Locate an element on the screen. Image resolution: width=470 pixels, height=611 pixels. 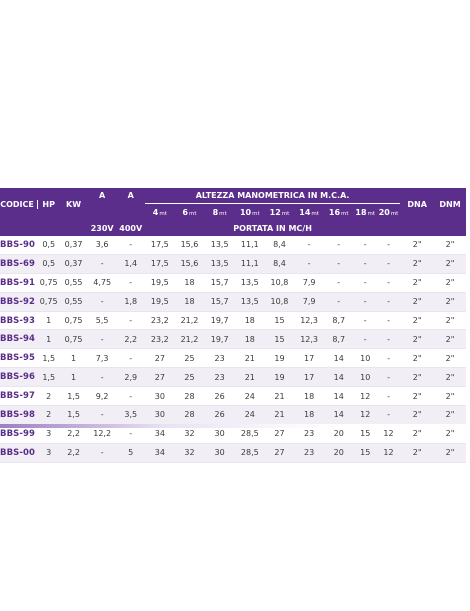
table-cell: 21 is located at coordinates (250, 358).